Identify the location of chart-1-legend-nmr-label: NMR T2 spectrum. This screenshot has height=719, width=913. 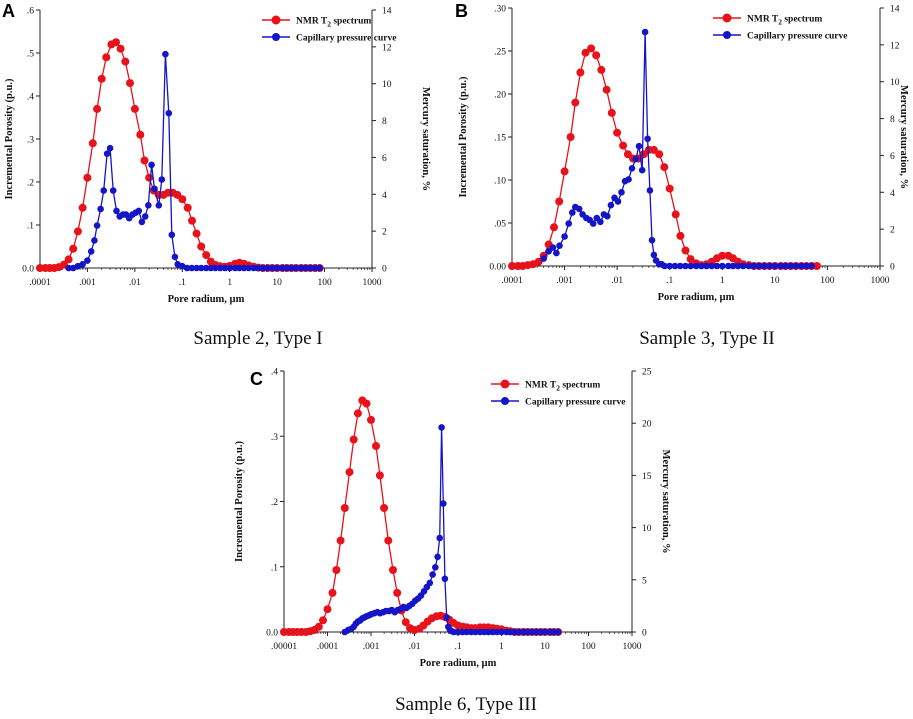
(784, 21).